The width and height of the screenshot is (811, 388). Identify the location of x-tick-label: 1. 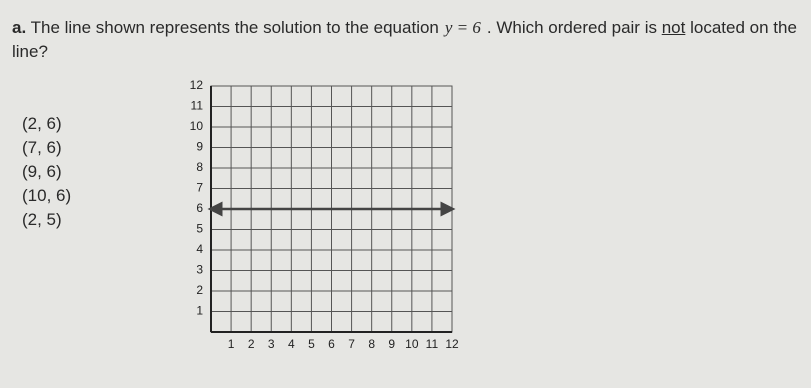
(231, 344).